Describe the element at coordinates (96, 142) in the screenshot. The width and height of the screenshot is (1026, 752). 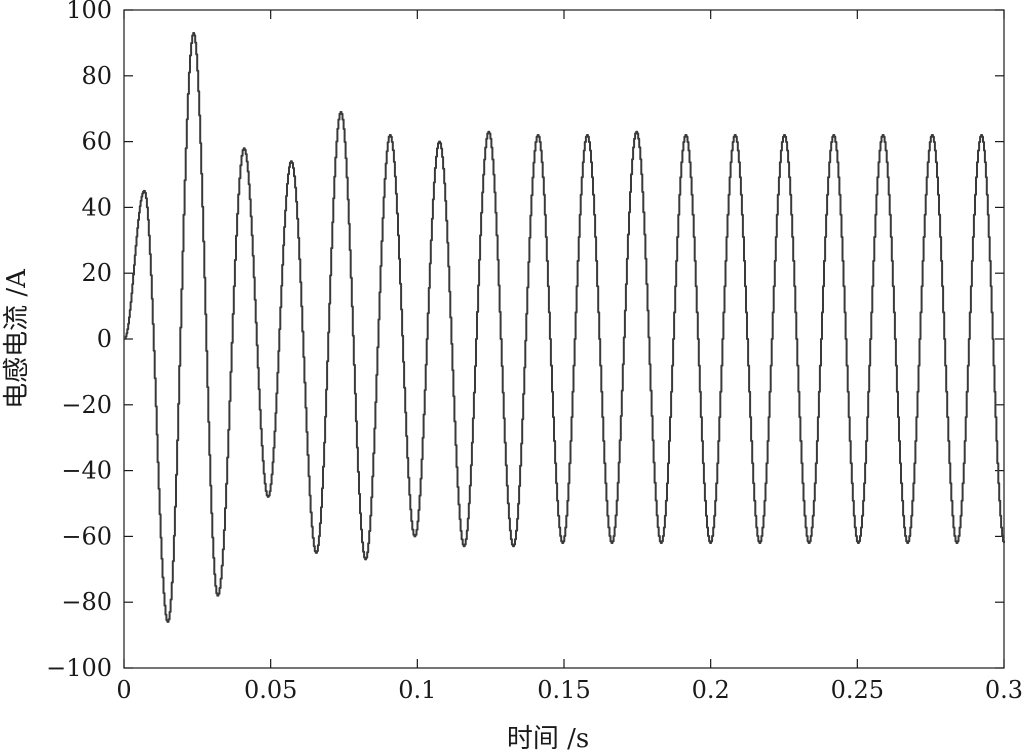
I see `y-tick-label: 60` at that location.